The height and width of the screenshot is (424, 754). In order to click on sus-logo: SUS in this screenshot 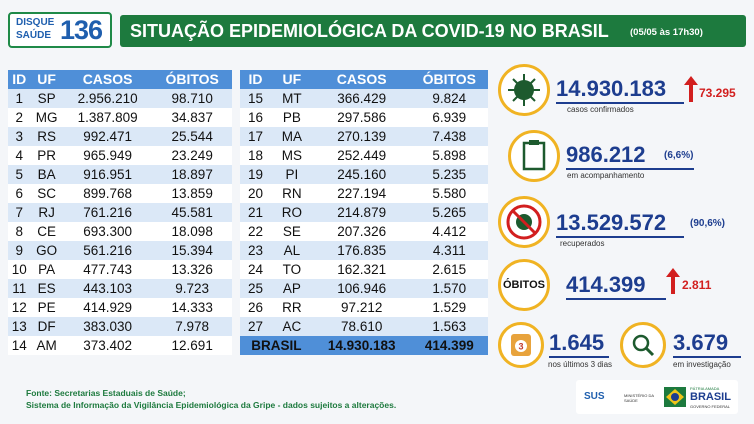, I will do `click(594, 396)`.